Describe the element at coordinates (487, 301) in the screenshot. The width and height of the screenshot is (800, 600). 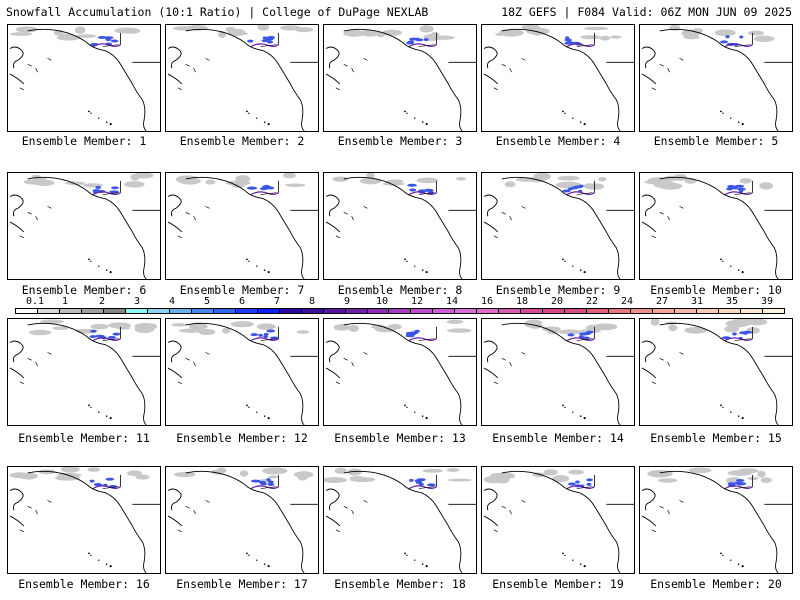
I see `legend-label: 16` at that location.